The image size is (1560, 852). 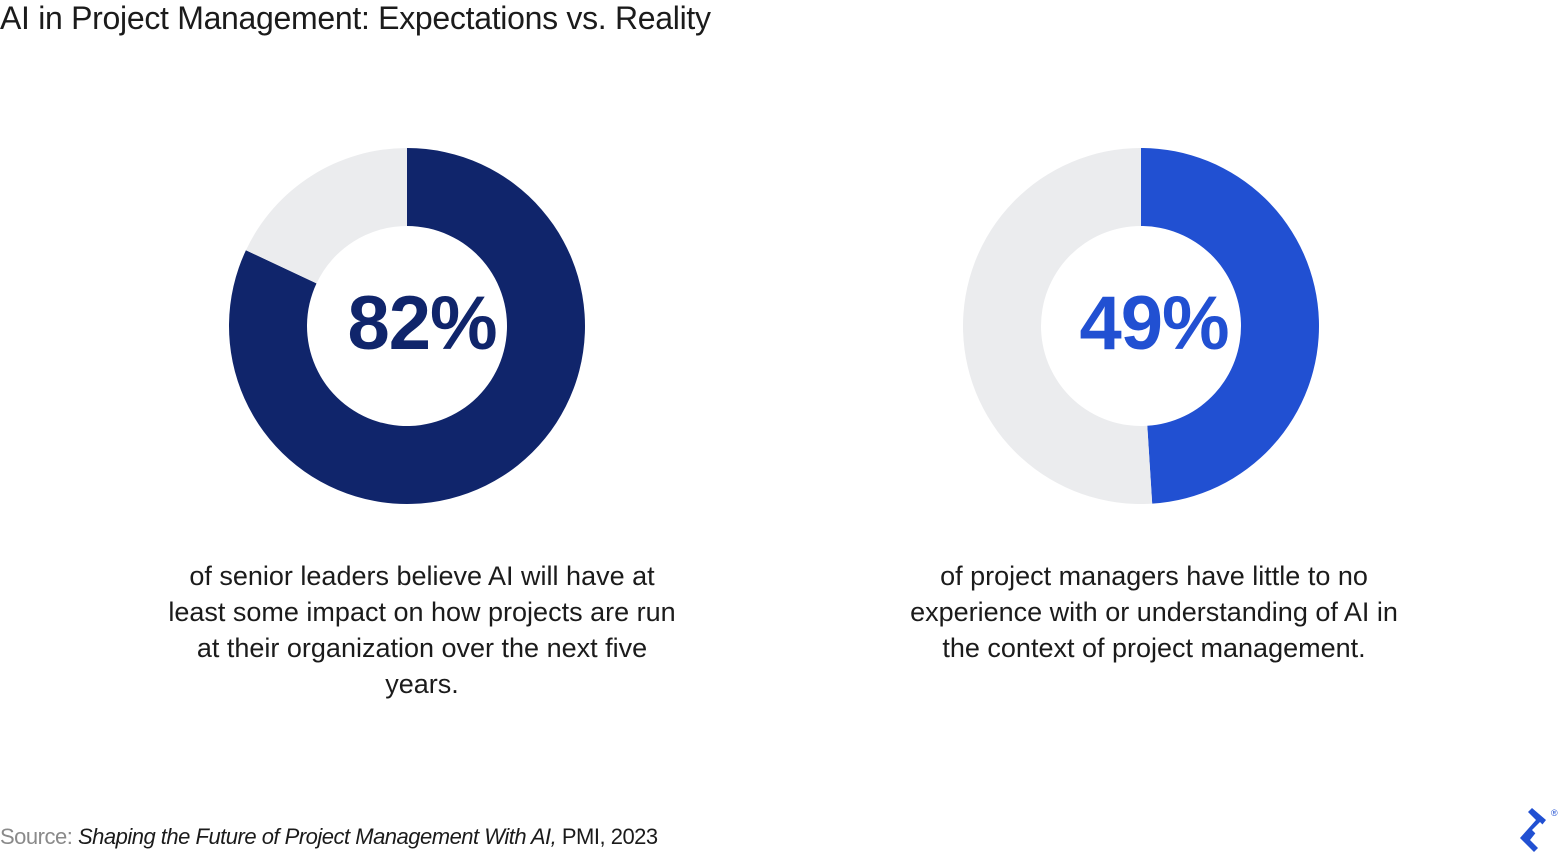 I want to click on percent-label-expectations: 82%, so click(x=422, y=323).